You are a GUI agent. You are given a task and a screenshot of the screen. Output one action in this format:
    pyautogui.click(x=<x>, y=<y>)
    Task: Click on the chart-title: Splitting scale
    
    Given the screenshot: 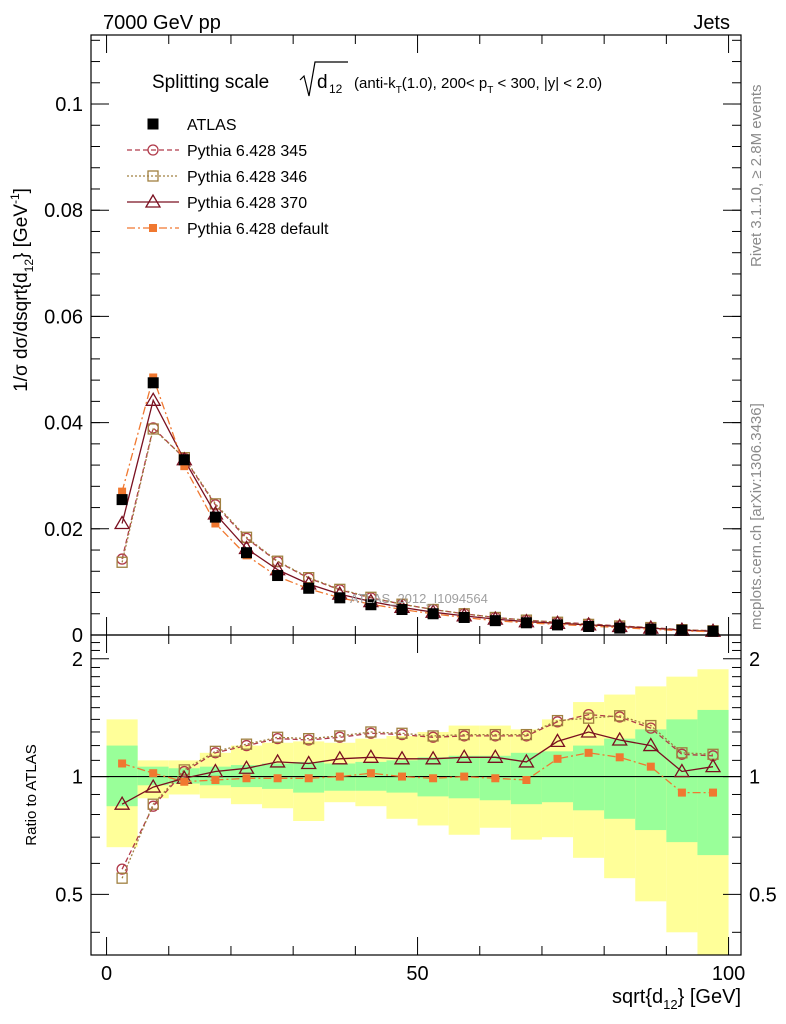 What is the action you would take?
    pyautogui.click(x=210, y=82)
    